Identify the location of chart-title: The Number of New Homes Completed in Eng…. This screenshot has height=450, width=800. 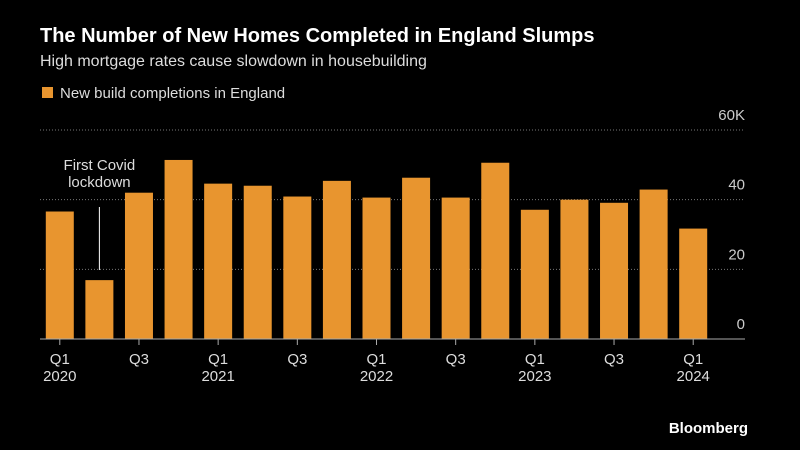
(317, 36).